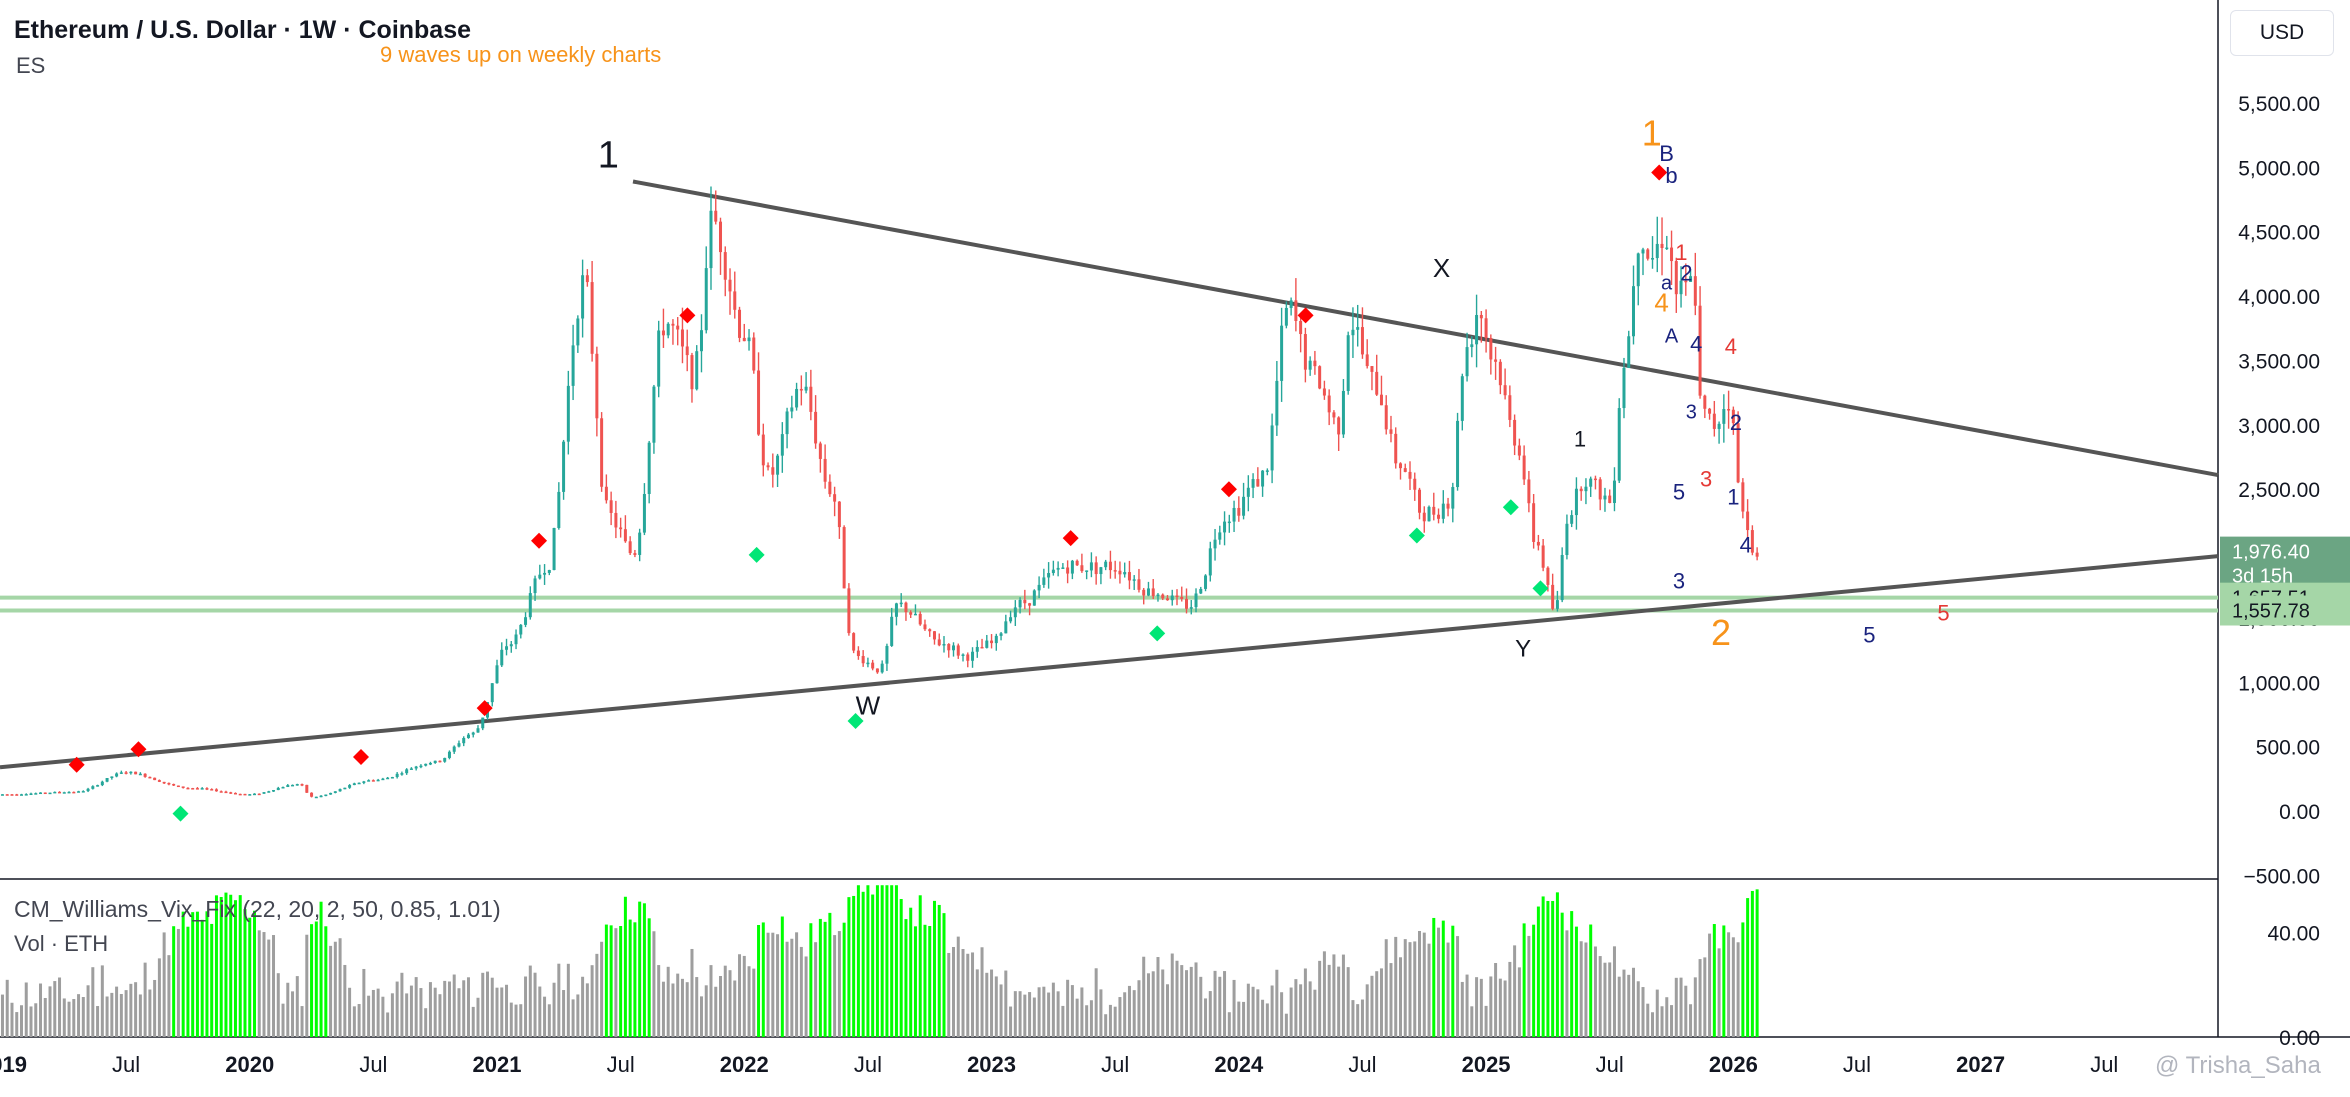 This screenshot has width=2350, height=1097. What do you see at coordinates (2279, 426) in the screenshot?
I see `price-tick-label: 3,000.00` at bounding box center [2279, 426].